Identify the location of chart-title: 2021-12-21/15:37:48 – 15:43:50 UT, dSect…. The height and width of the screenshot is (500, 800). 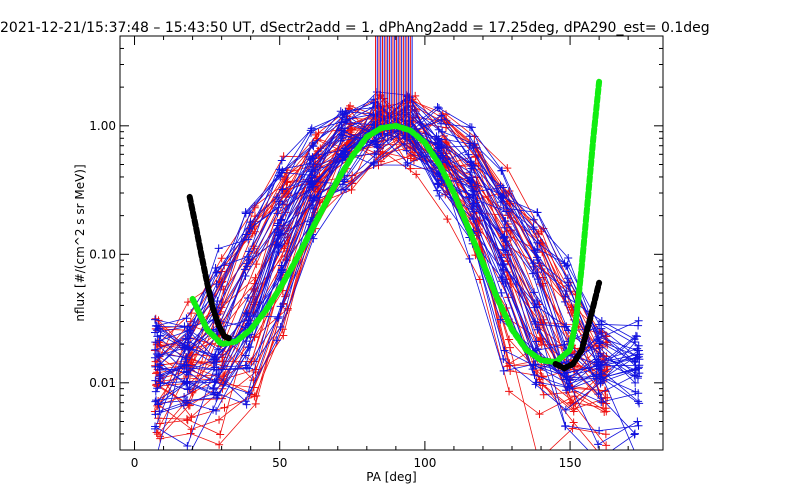
(355, 28).